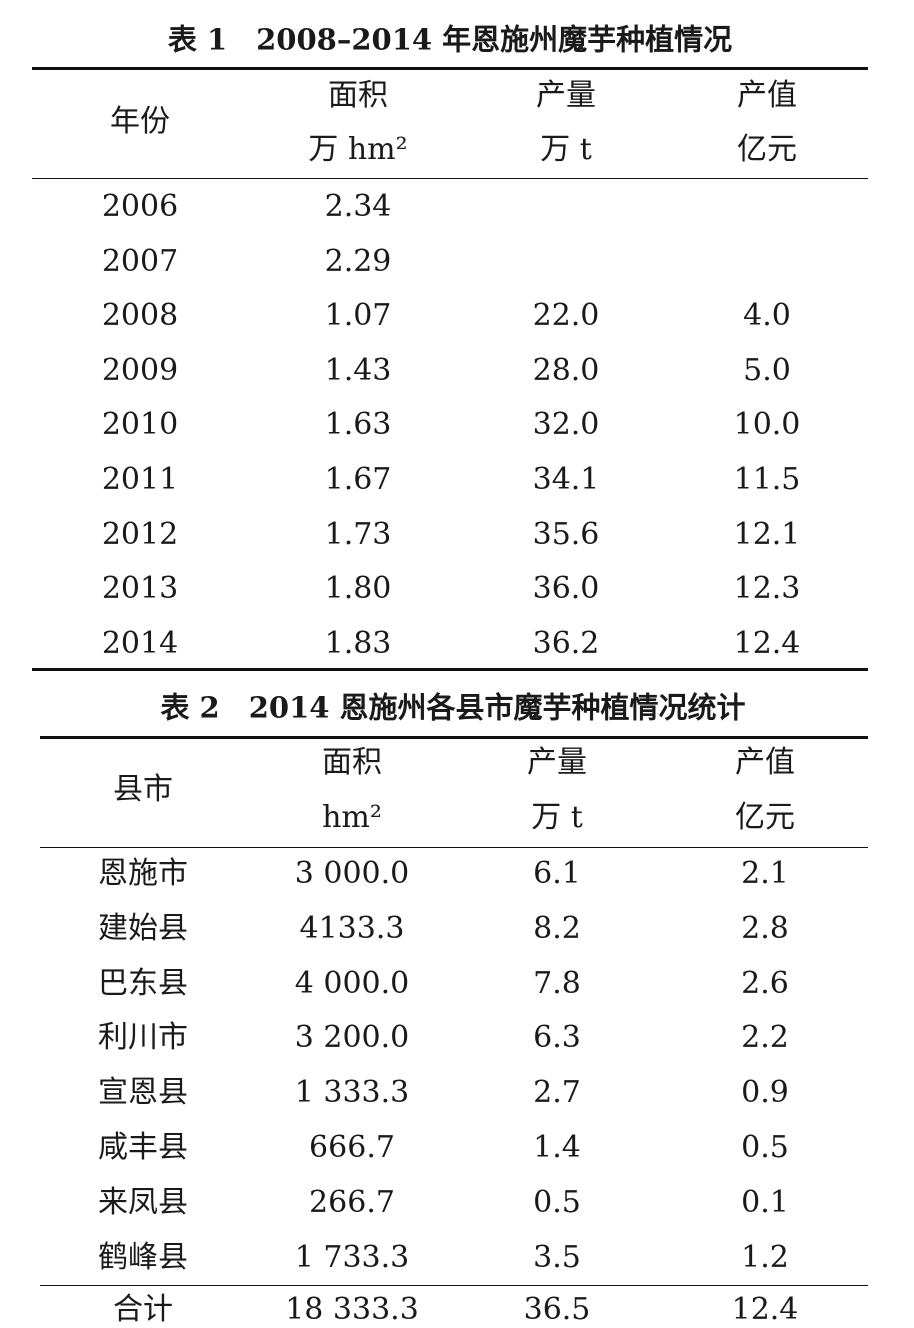 Image resolution: width=914 pixels, height=1328 pixels. Describe the element at coordinates (358, 534) in the screenshot. I see `table-cell: 1.73` at that location.